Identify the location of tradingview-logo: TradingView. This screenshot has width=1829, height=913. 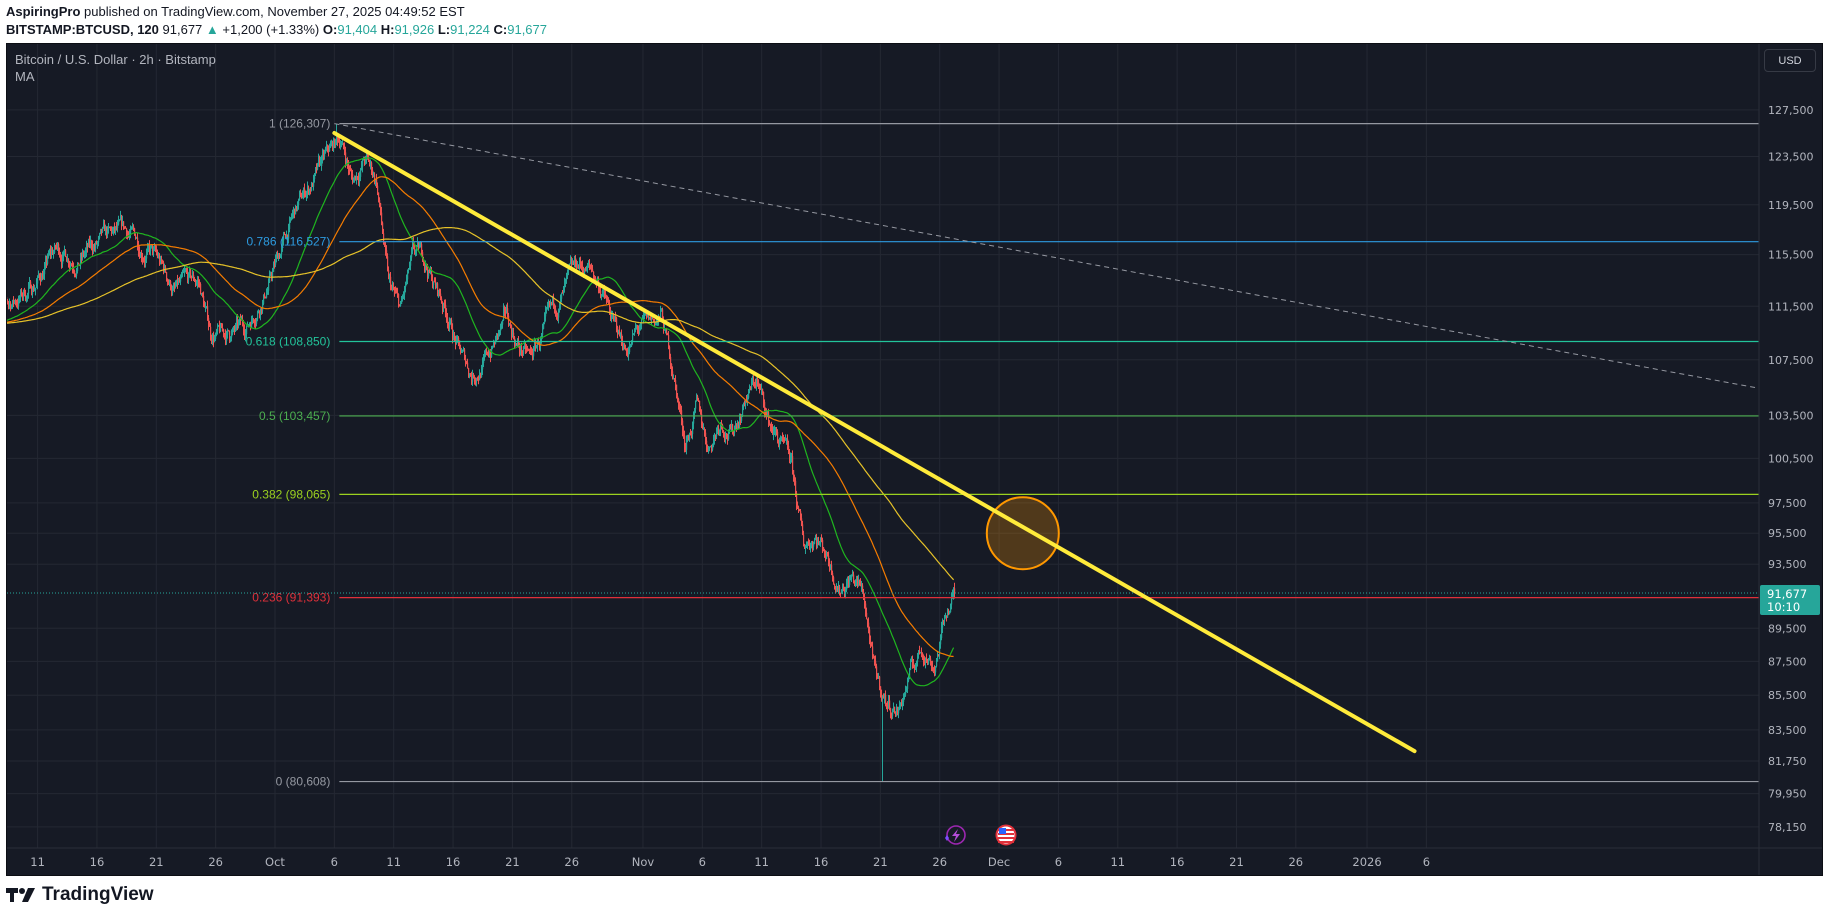
(80, 895).